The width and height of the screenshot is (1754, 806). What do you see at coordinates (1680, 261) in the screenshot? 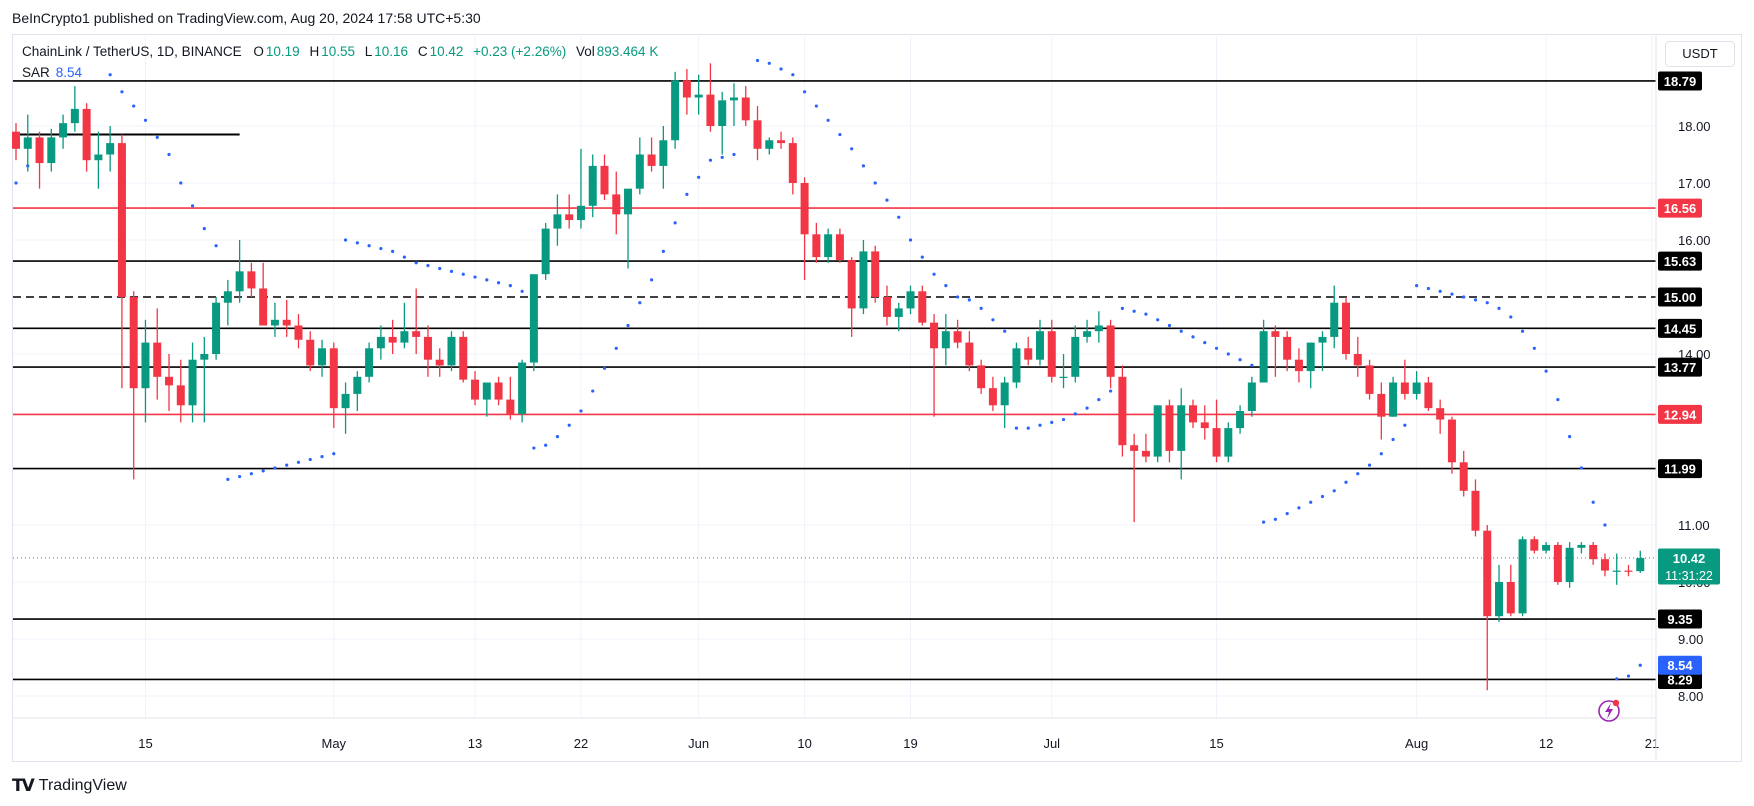
I see `level-badge: 15.63` at bounding box center [1680, 261].